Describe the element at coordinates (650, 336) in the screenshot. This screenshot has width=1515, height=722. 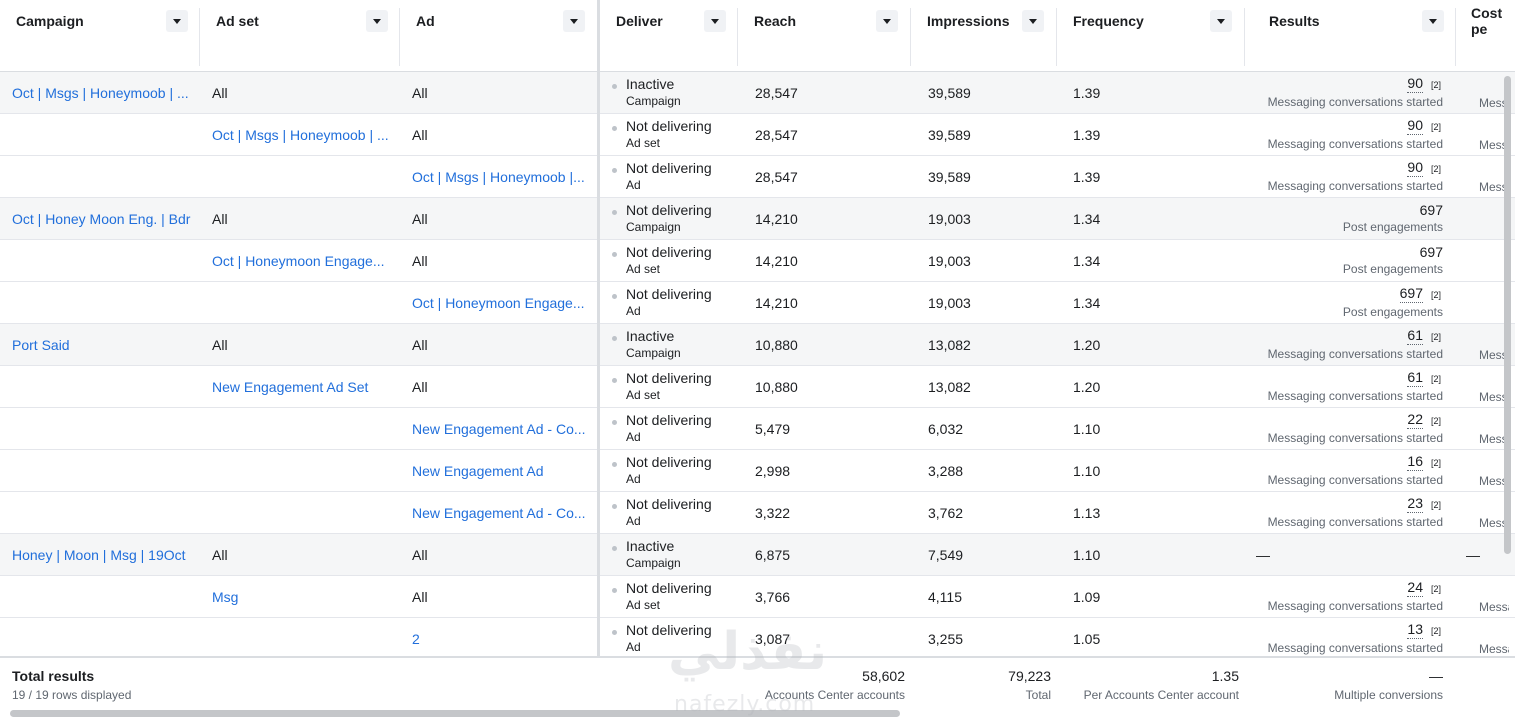
I see `delivery-status-text: Inactive` at that location.